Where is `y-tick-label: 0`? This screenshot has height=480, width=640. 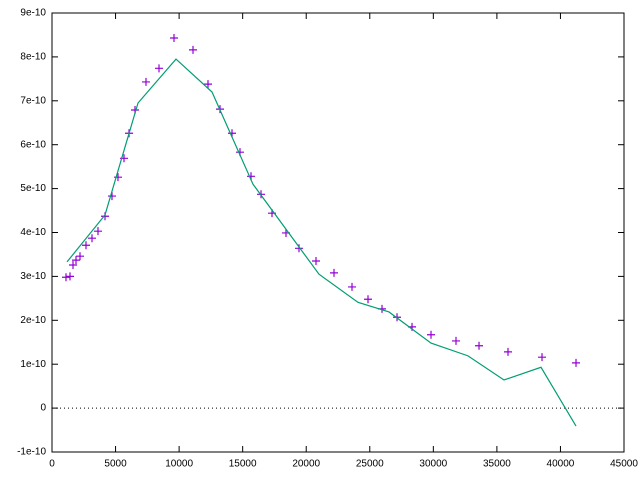
y-tick-label: 0 is located at coordinates (43, 408).